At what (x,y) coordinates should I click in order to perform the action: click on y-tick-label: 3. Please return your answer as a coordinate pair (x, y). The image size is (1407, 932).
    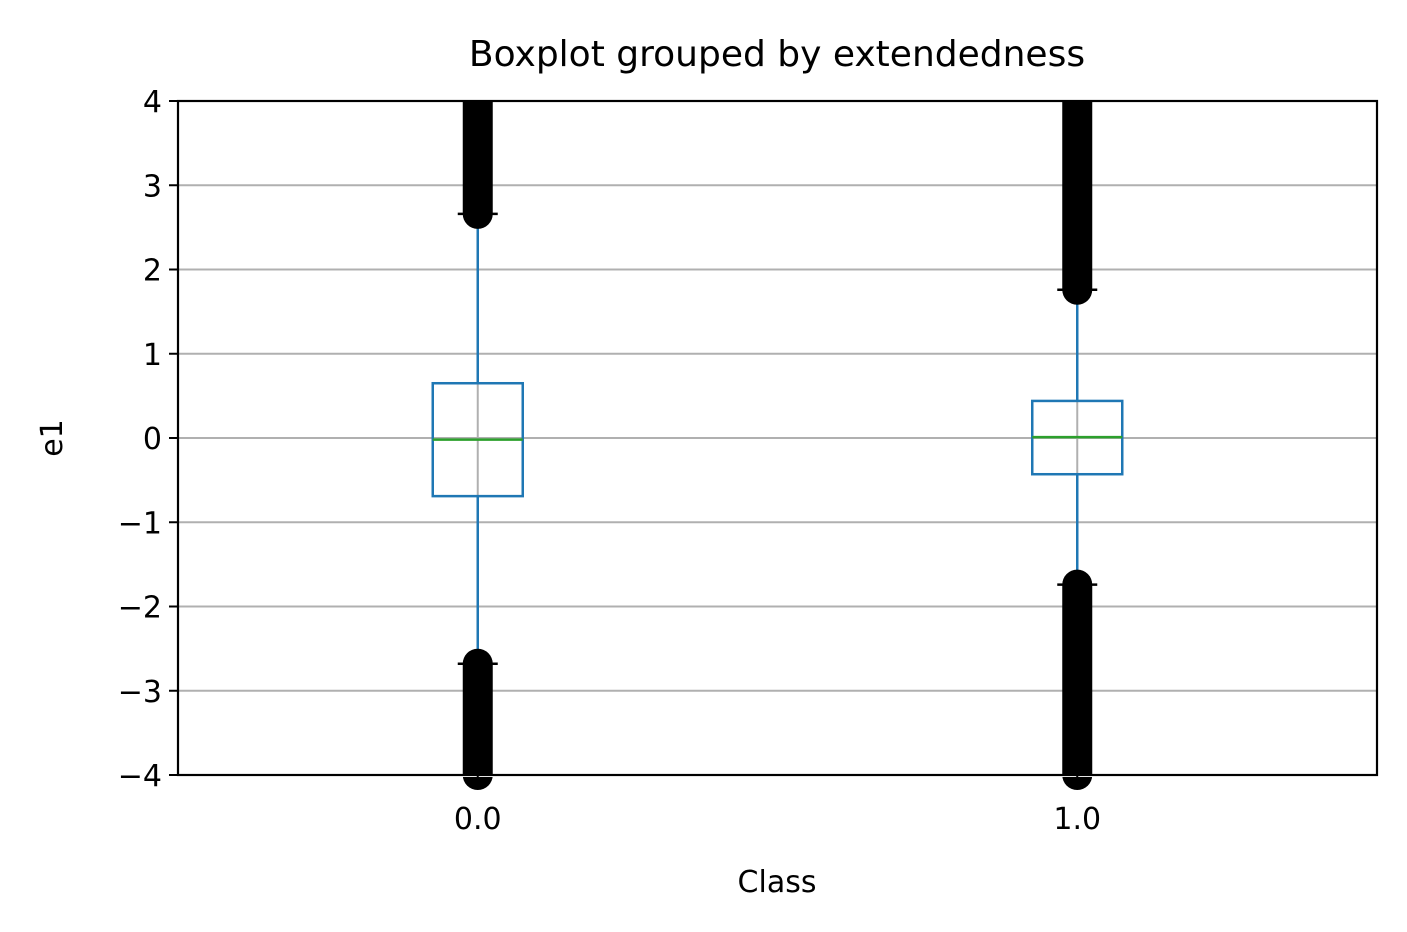
    Looking at the image, I should click on (152, 186).